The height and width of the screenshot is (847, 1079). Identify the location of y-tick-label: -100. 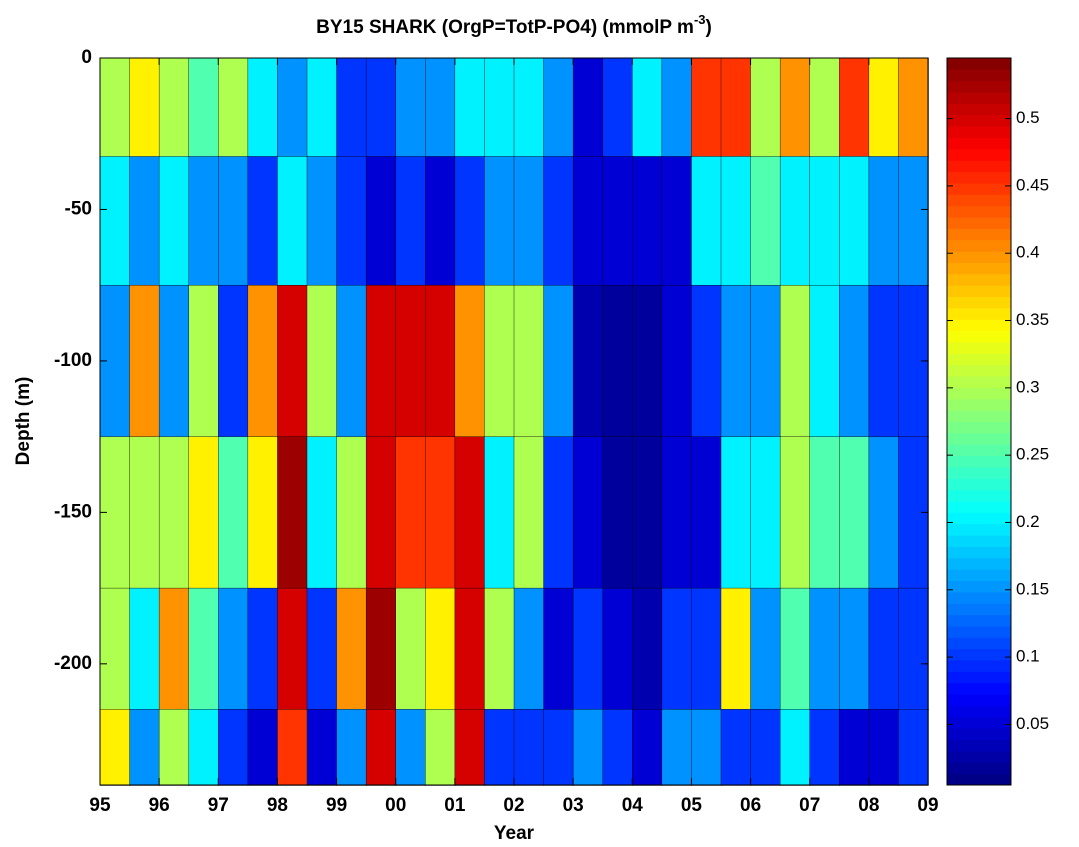
(73, 360).